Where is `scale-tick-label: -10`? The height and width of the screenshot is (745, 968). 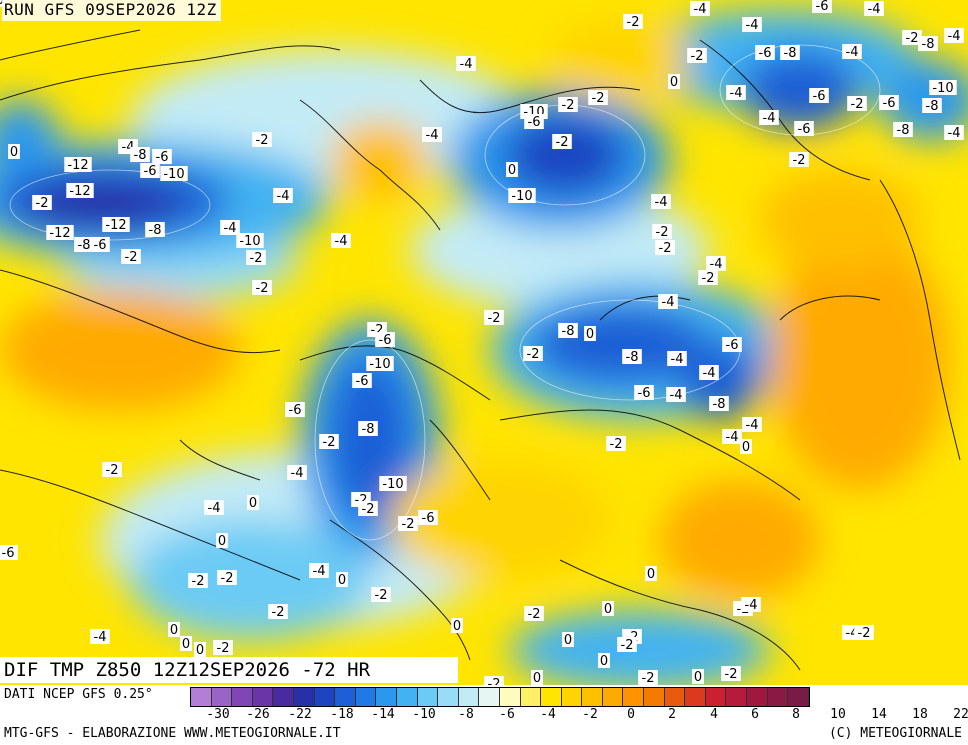
scale-tick-label: -10 is located at coordinates (424, 714).